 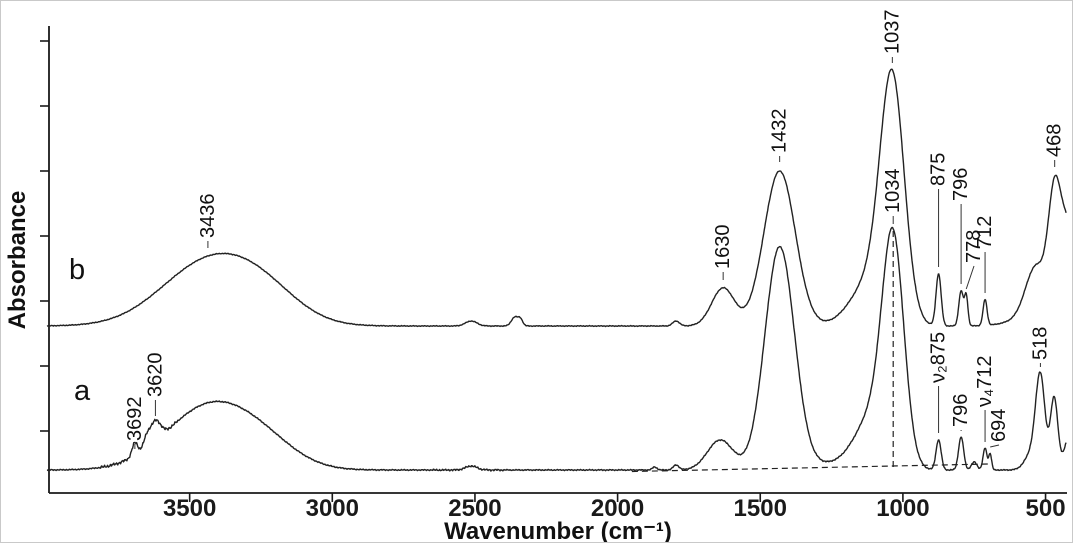 I want to click on peak-label-text: ν₄712, so click(x=985, y=381).